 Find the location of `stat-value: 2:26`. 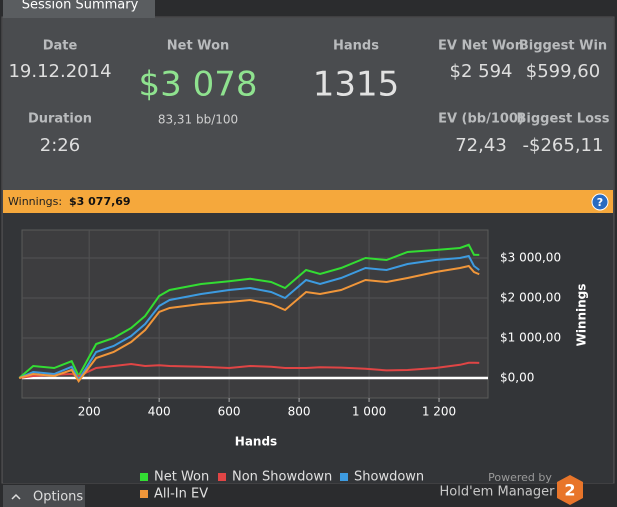

stat-value: 2:26 is located at coordinates (60, 145).